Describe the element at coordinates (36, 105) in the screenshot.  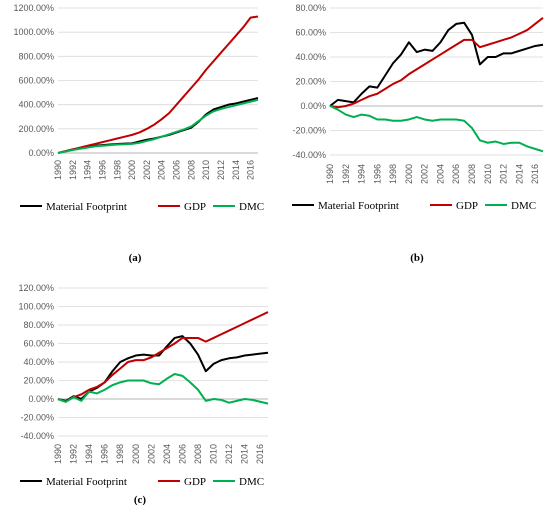
I see `y-tick-label: 400.00%` at that location.